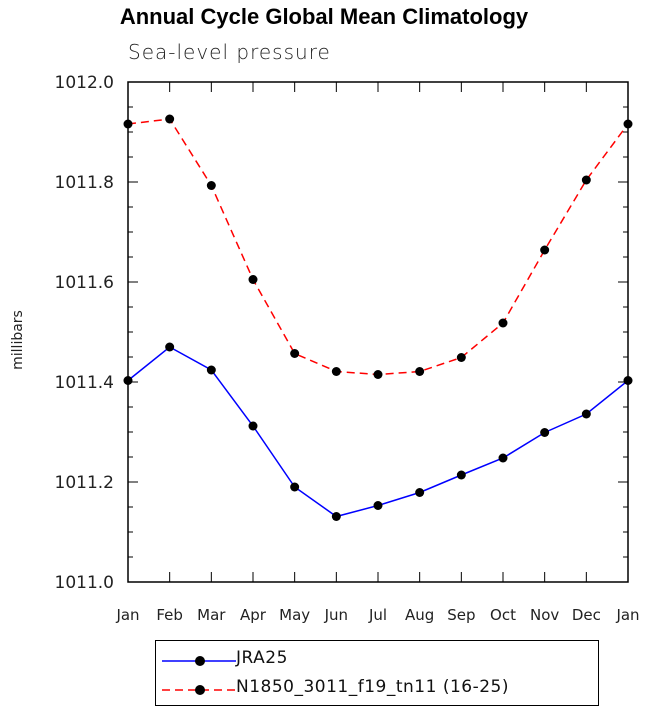  I want to click on legend-entry-model: N1850_3011_f19_tn11 (16-25), so click(376, 689).